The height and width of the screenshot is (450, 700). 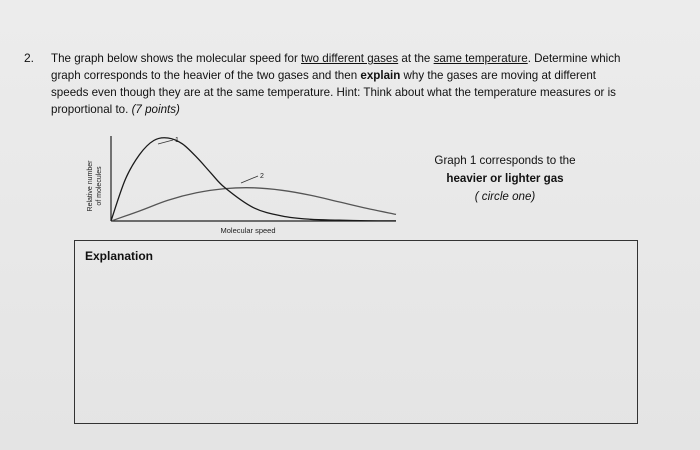 I want to click on circle-one-note: ( circle one), so click(x=505, y=196).